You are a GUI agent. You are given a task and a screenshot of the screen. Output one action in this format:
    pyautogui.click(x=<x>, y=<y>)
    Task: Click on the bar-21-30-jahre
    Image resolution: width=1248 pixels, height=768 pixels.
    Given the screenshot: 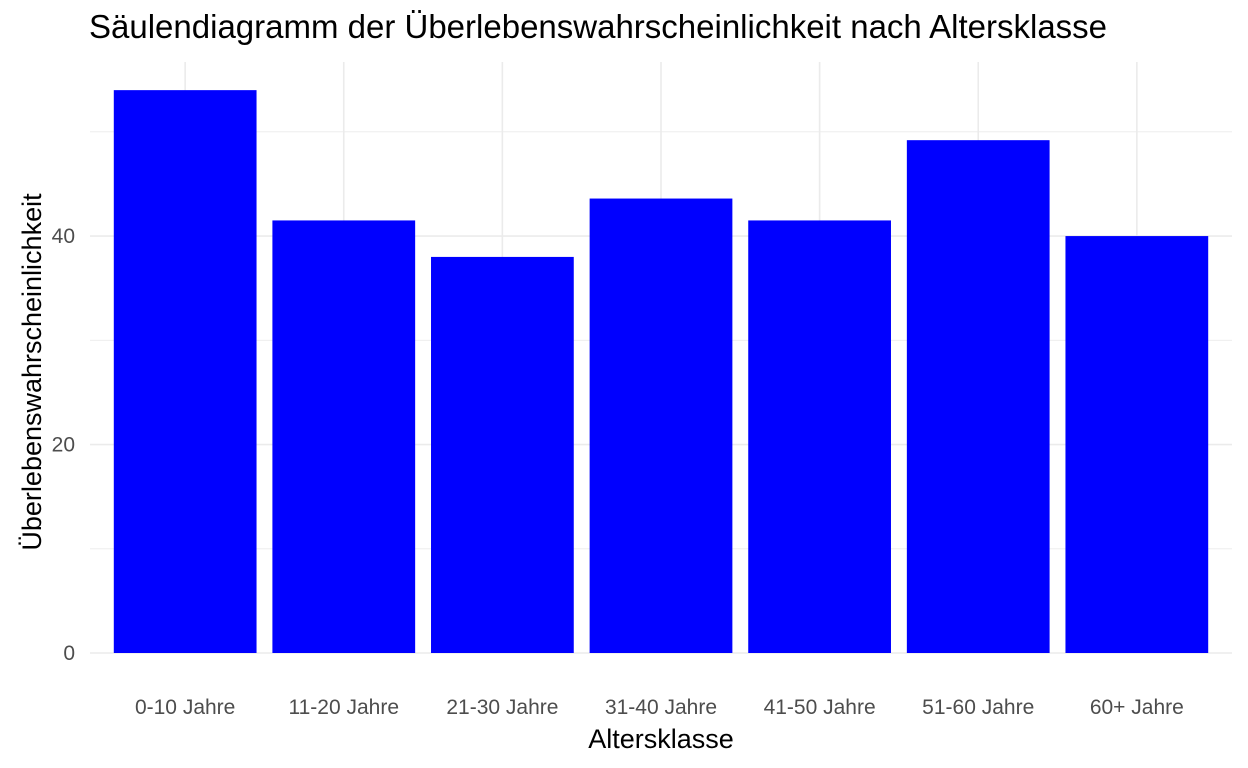 What is the action you would take?
    pyautogui.click(x=502, y=454)
    